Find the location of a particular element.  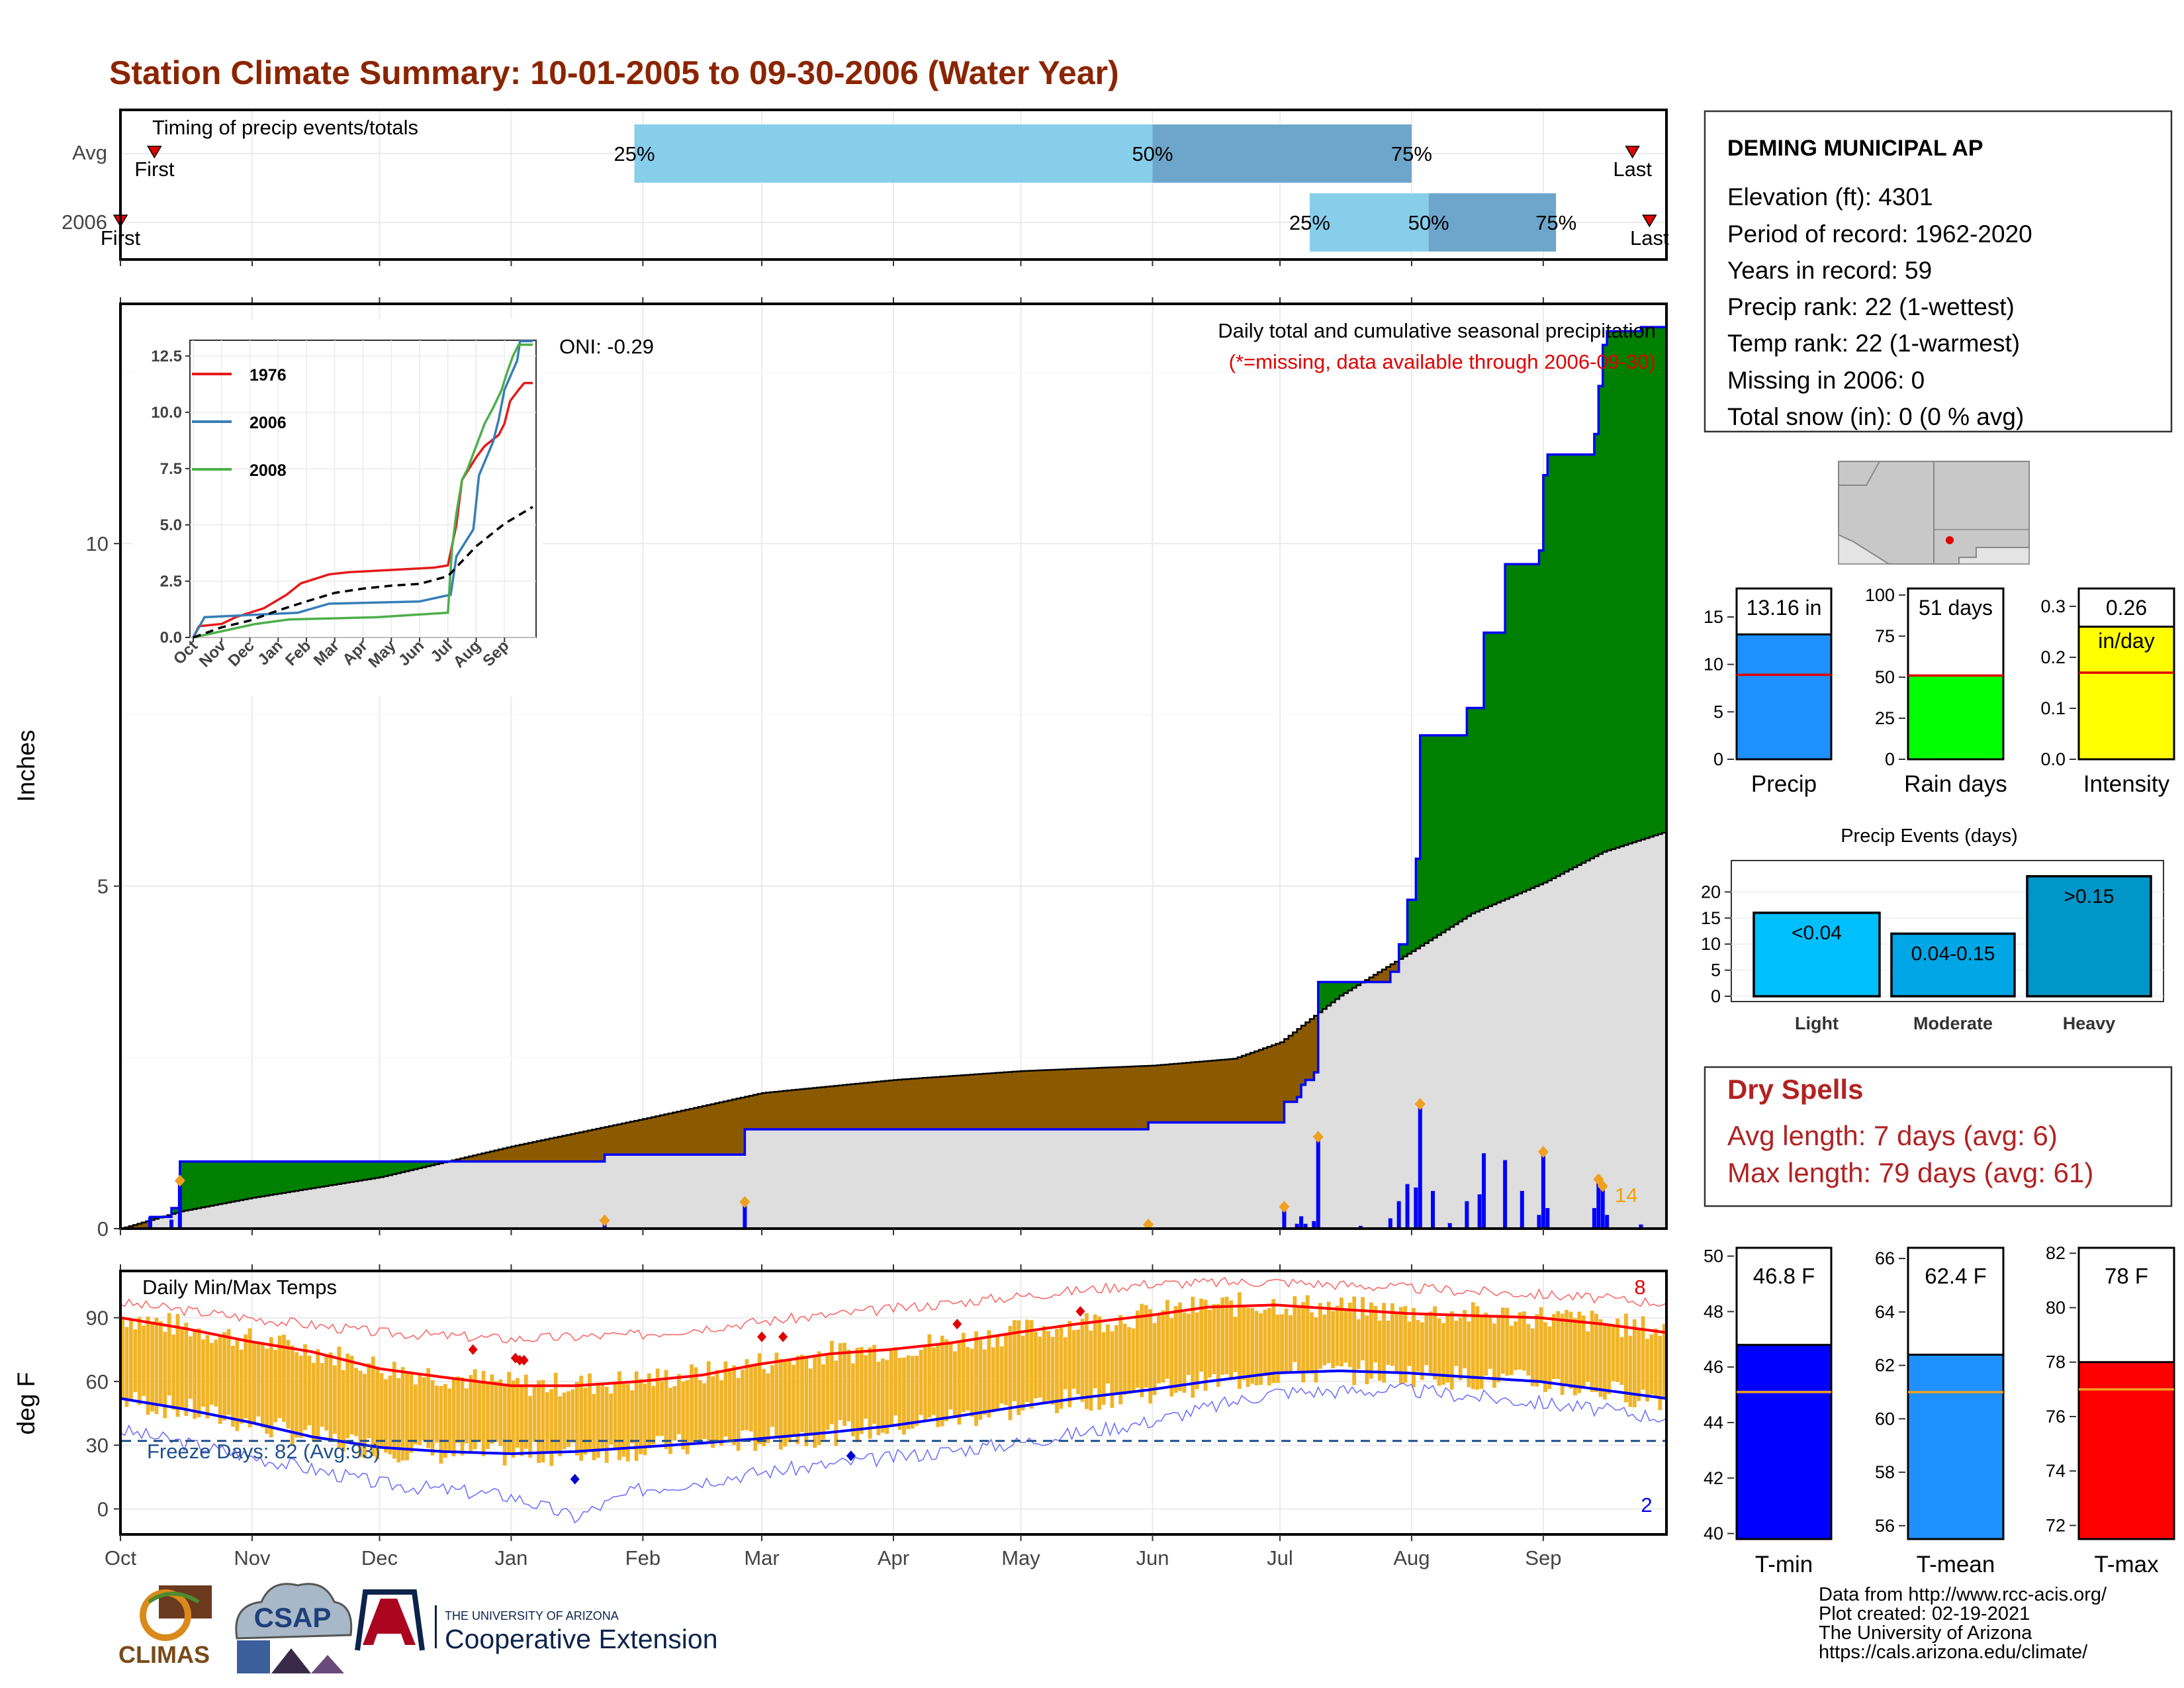

ua-logo-big-text: Cooperative Extension is located at coordinates (581, 1639).